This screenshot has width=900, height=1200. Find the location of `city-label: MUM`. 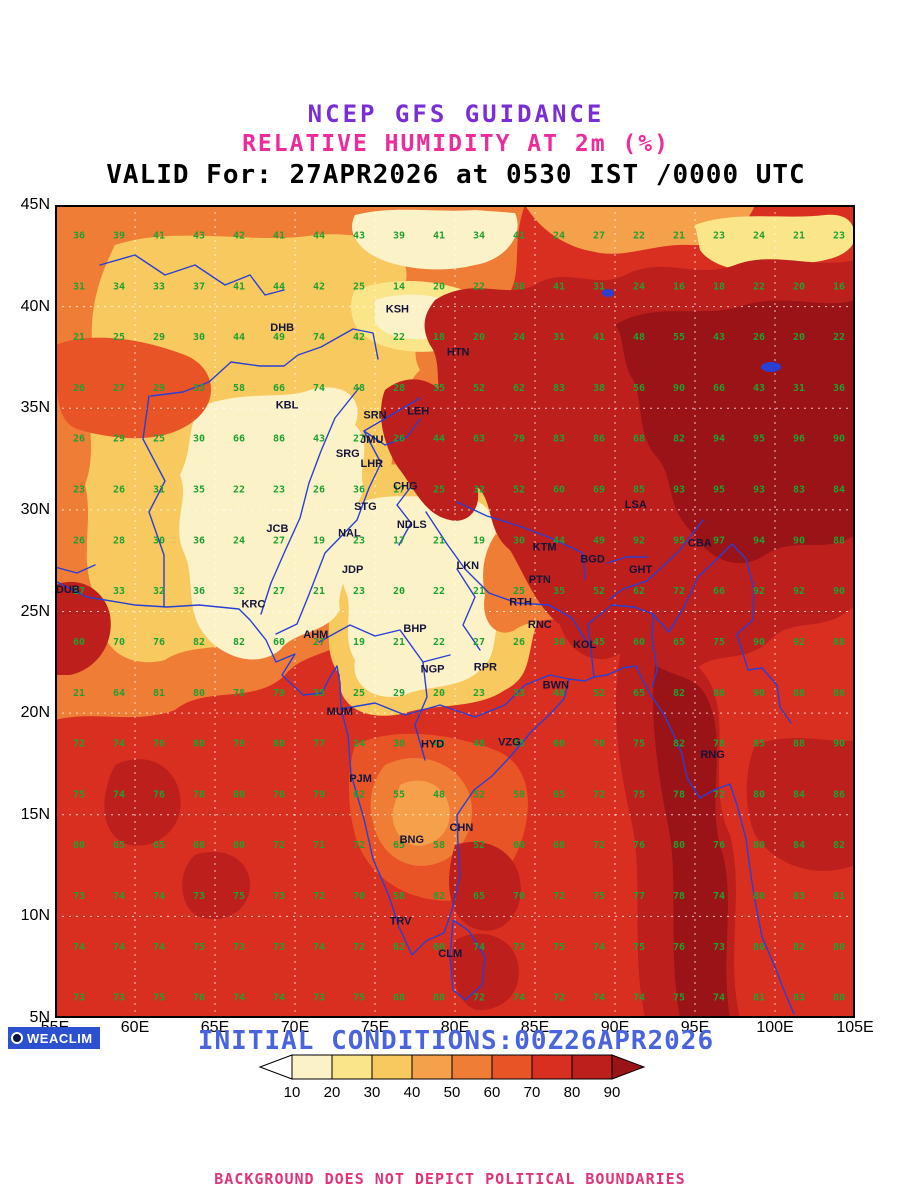

city-label: MUM is located at coordinates (340, 712).